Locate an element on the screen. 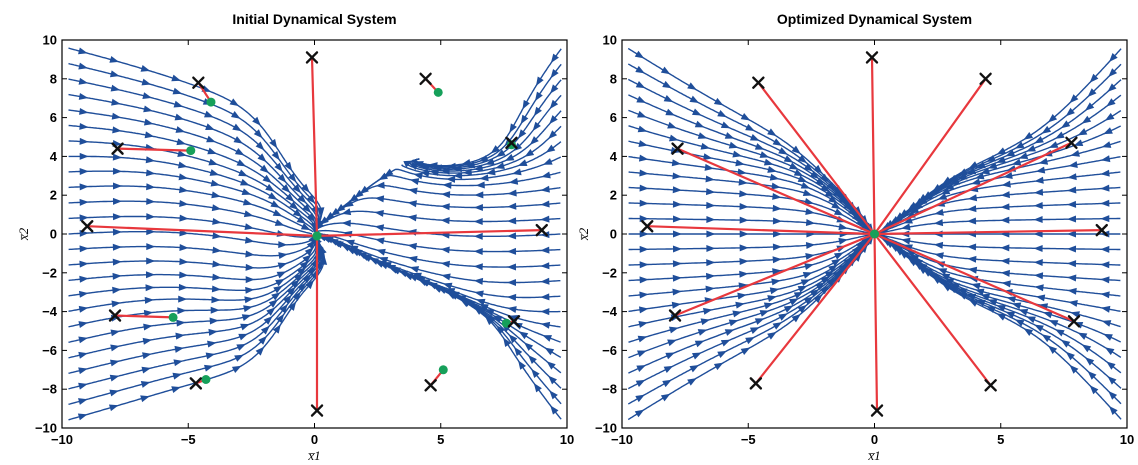  panel-title: Optimized Dynamical System is located at coordinates (874, 19).